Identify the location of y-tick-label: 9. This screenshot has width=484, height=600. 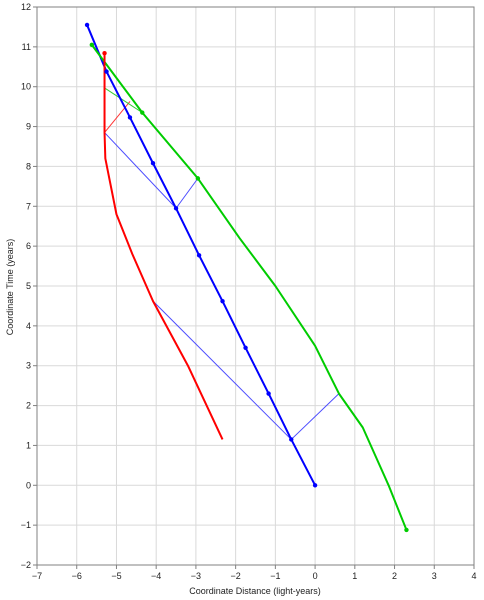
(28, 127).